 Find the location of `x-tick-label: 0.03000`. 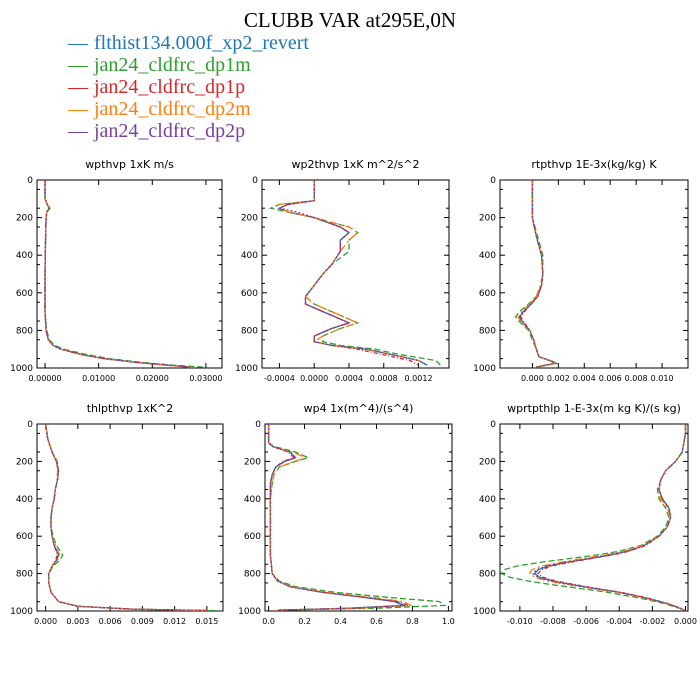

x-tick-label: 0.03000 is located at coordinates (205, 378).